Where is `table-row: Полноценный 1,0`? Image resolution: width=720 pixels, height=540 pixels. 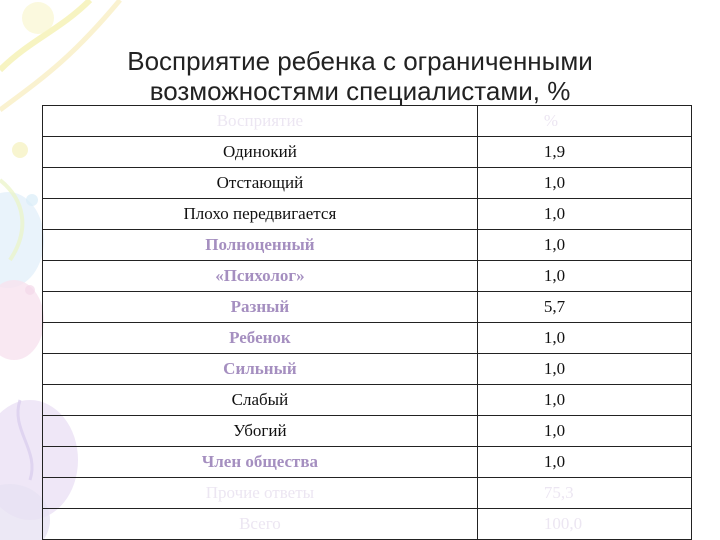
table-row: Полноценный 1,0 is located at coordinates (367, 245).